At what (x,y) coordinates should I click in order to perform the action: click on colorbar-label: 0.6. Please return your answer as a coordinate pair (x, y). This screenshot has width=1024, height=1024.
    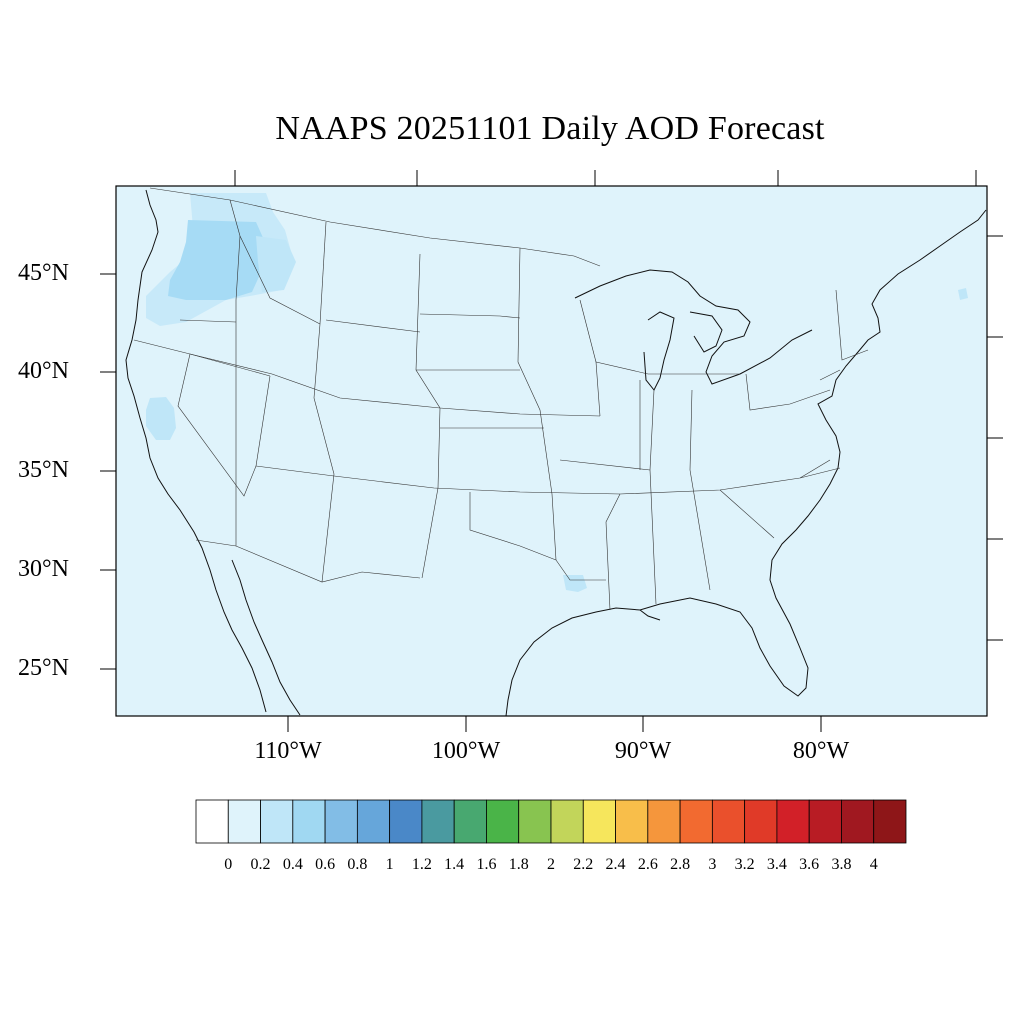
    Looking at the image, I should click on (325, 864).